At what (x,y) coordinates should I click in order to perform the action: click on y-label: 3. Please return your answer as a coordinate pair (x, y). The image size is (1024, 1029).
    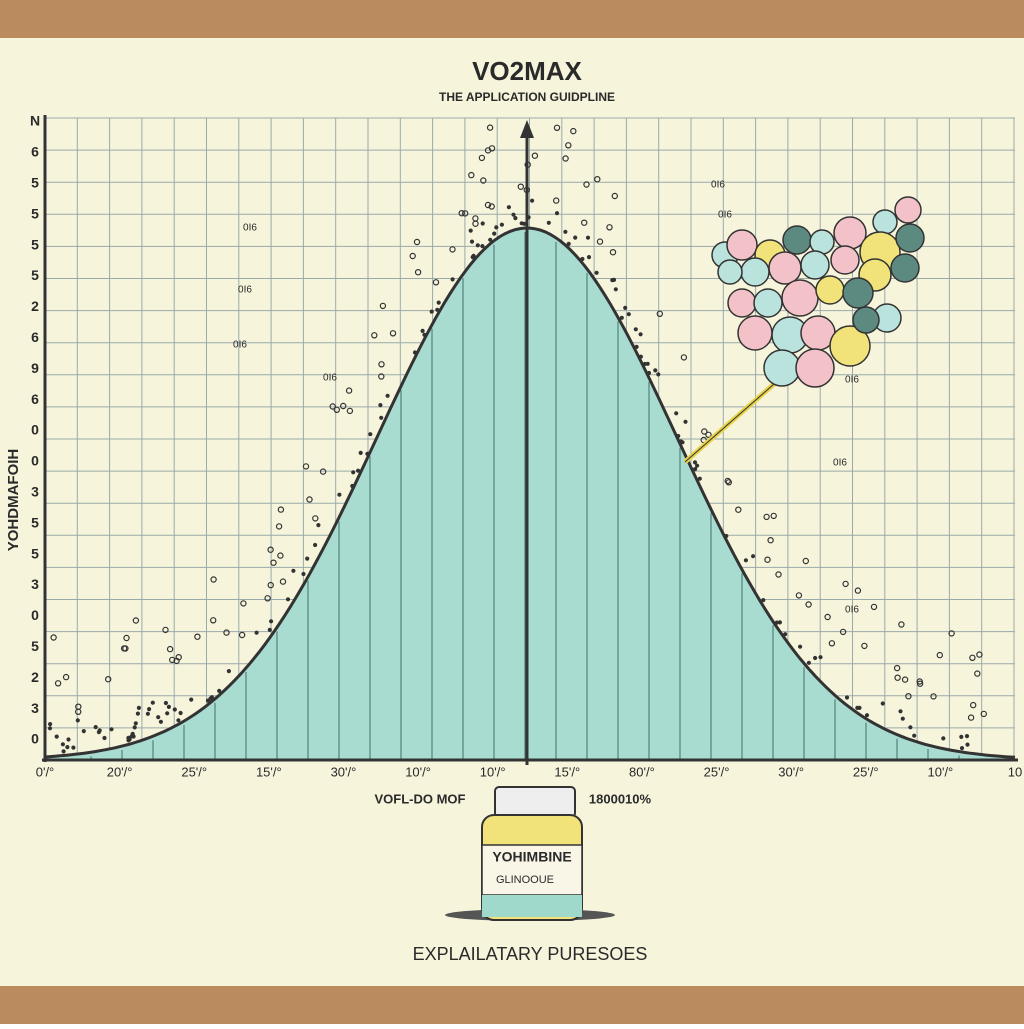
    Looking at the image, I should click on (35, 492).